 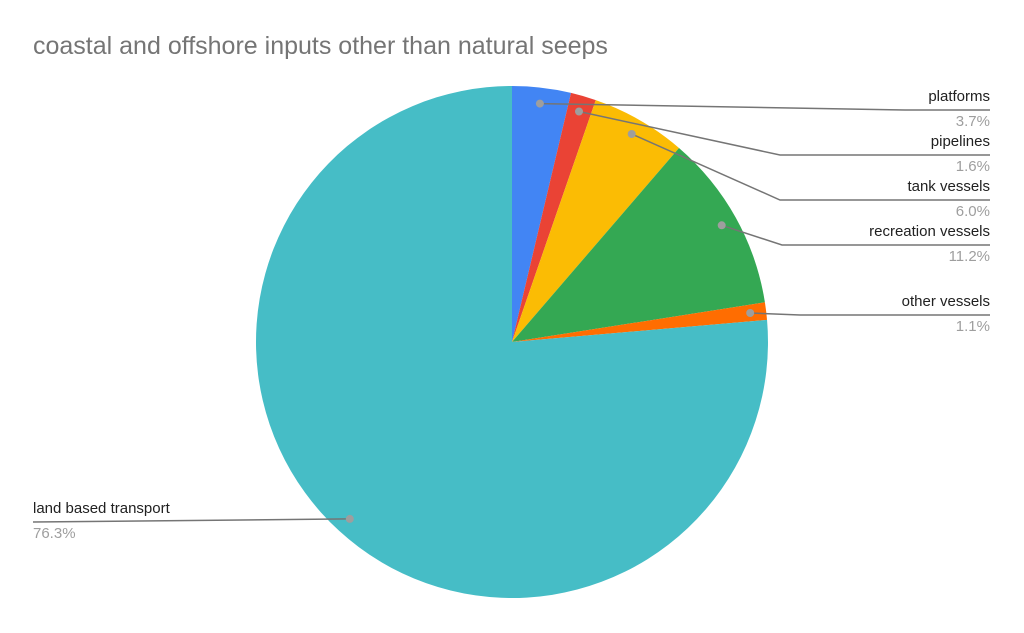 I want to click on leader-line-other-vessels, so click(x=870, y=314).